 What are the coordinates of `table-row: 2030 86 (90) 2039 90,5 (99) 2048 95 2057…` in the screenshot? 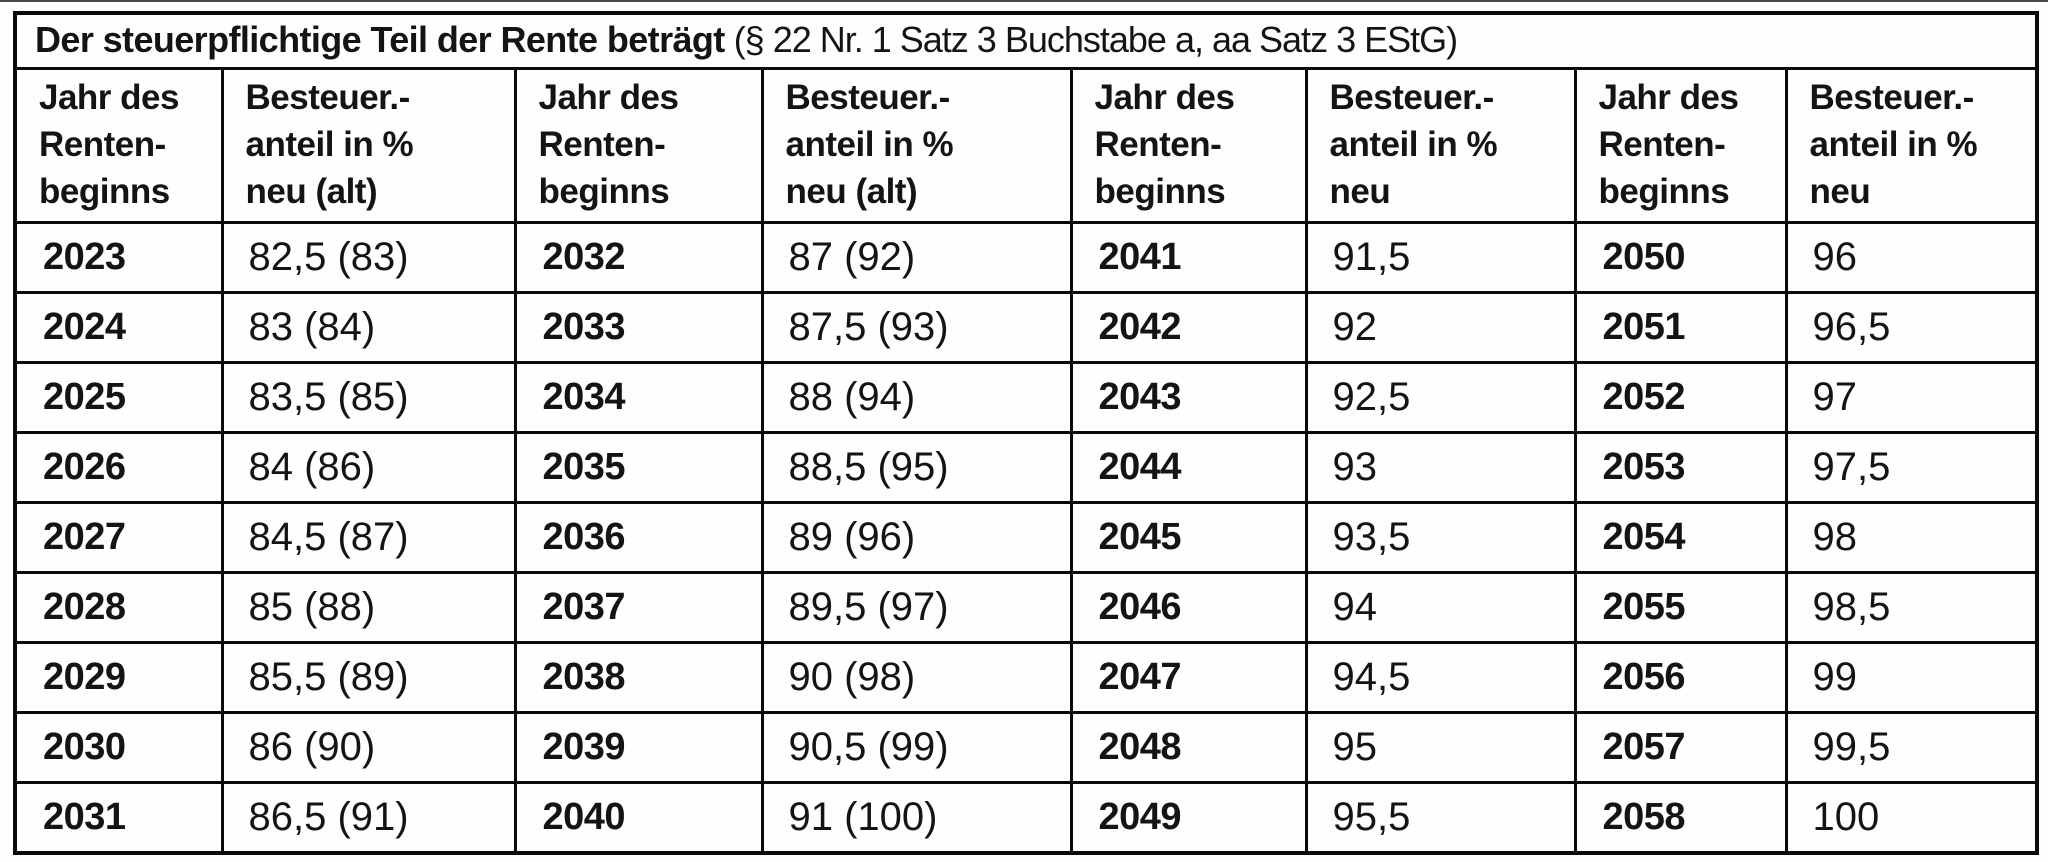 It's located at (1026, 747).